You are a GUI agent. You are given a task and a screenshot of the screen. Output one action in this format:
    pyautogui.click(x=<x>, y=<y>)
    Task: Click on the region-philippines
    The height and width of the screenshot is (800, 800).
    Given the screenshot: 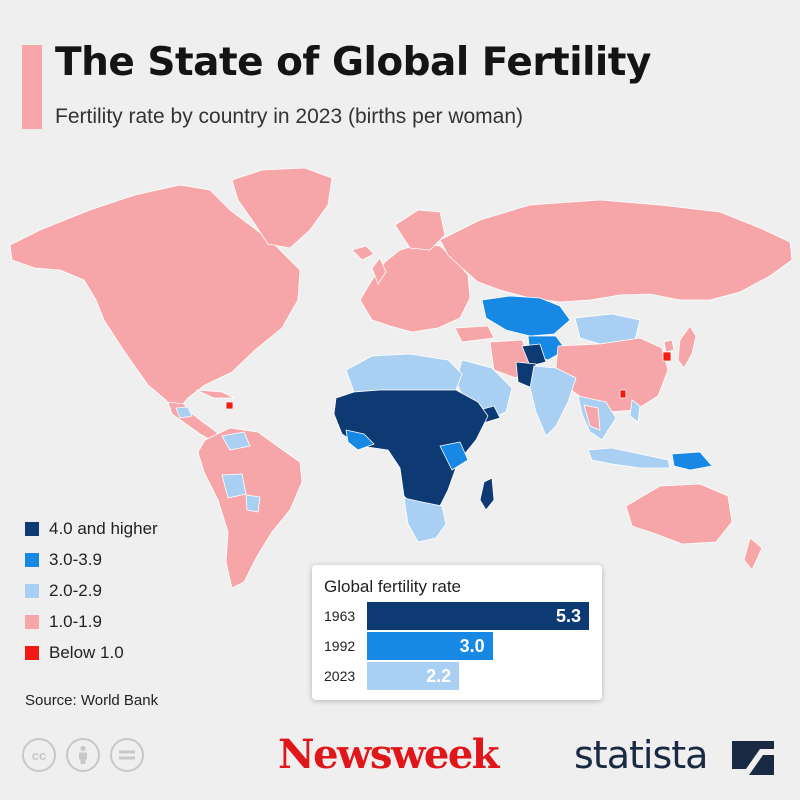 What is the action you would take?
    pyautogui.click(x=635, y=411)
    